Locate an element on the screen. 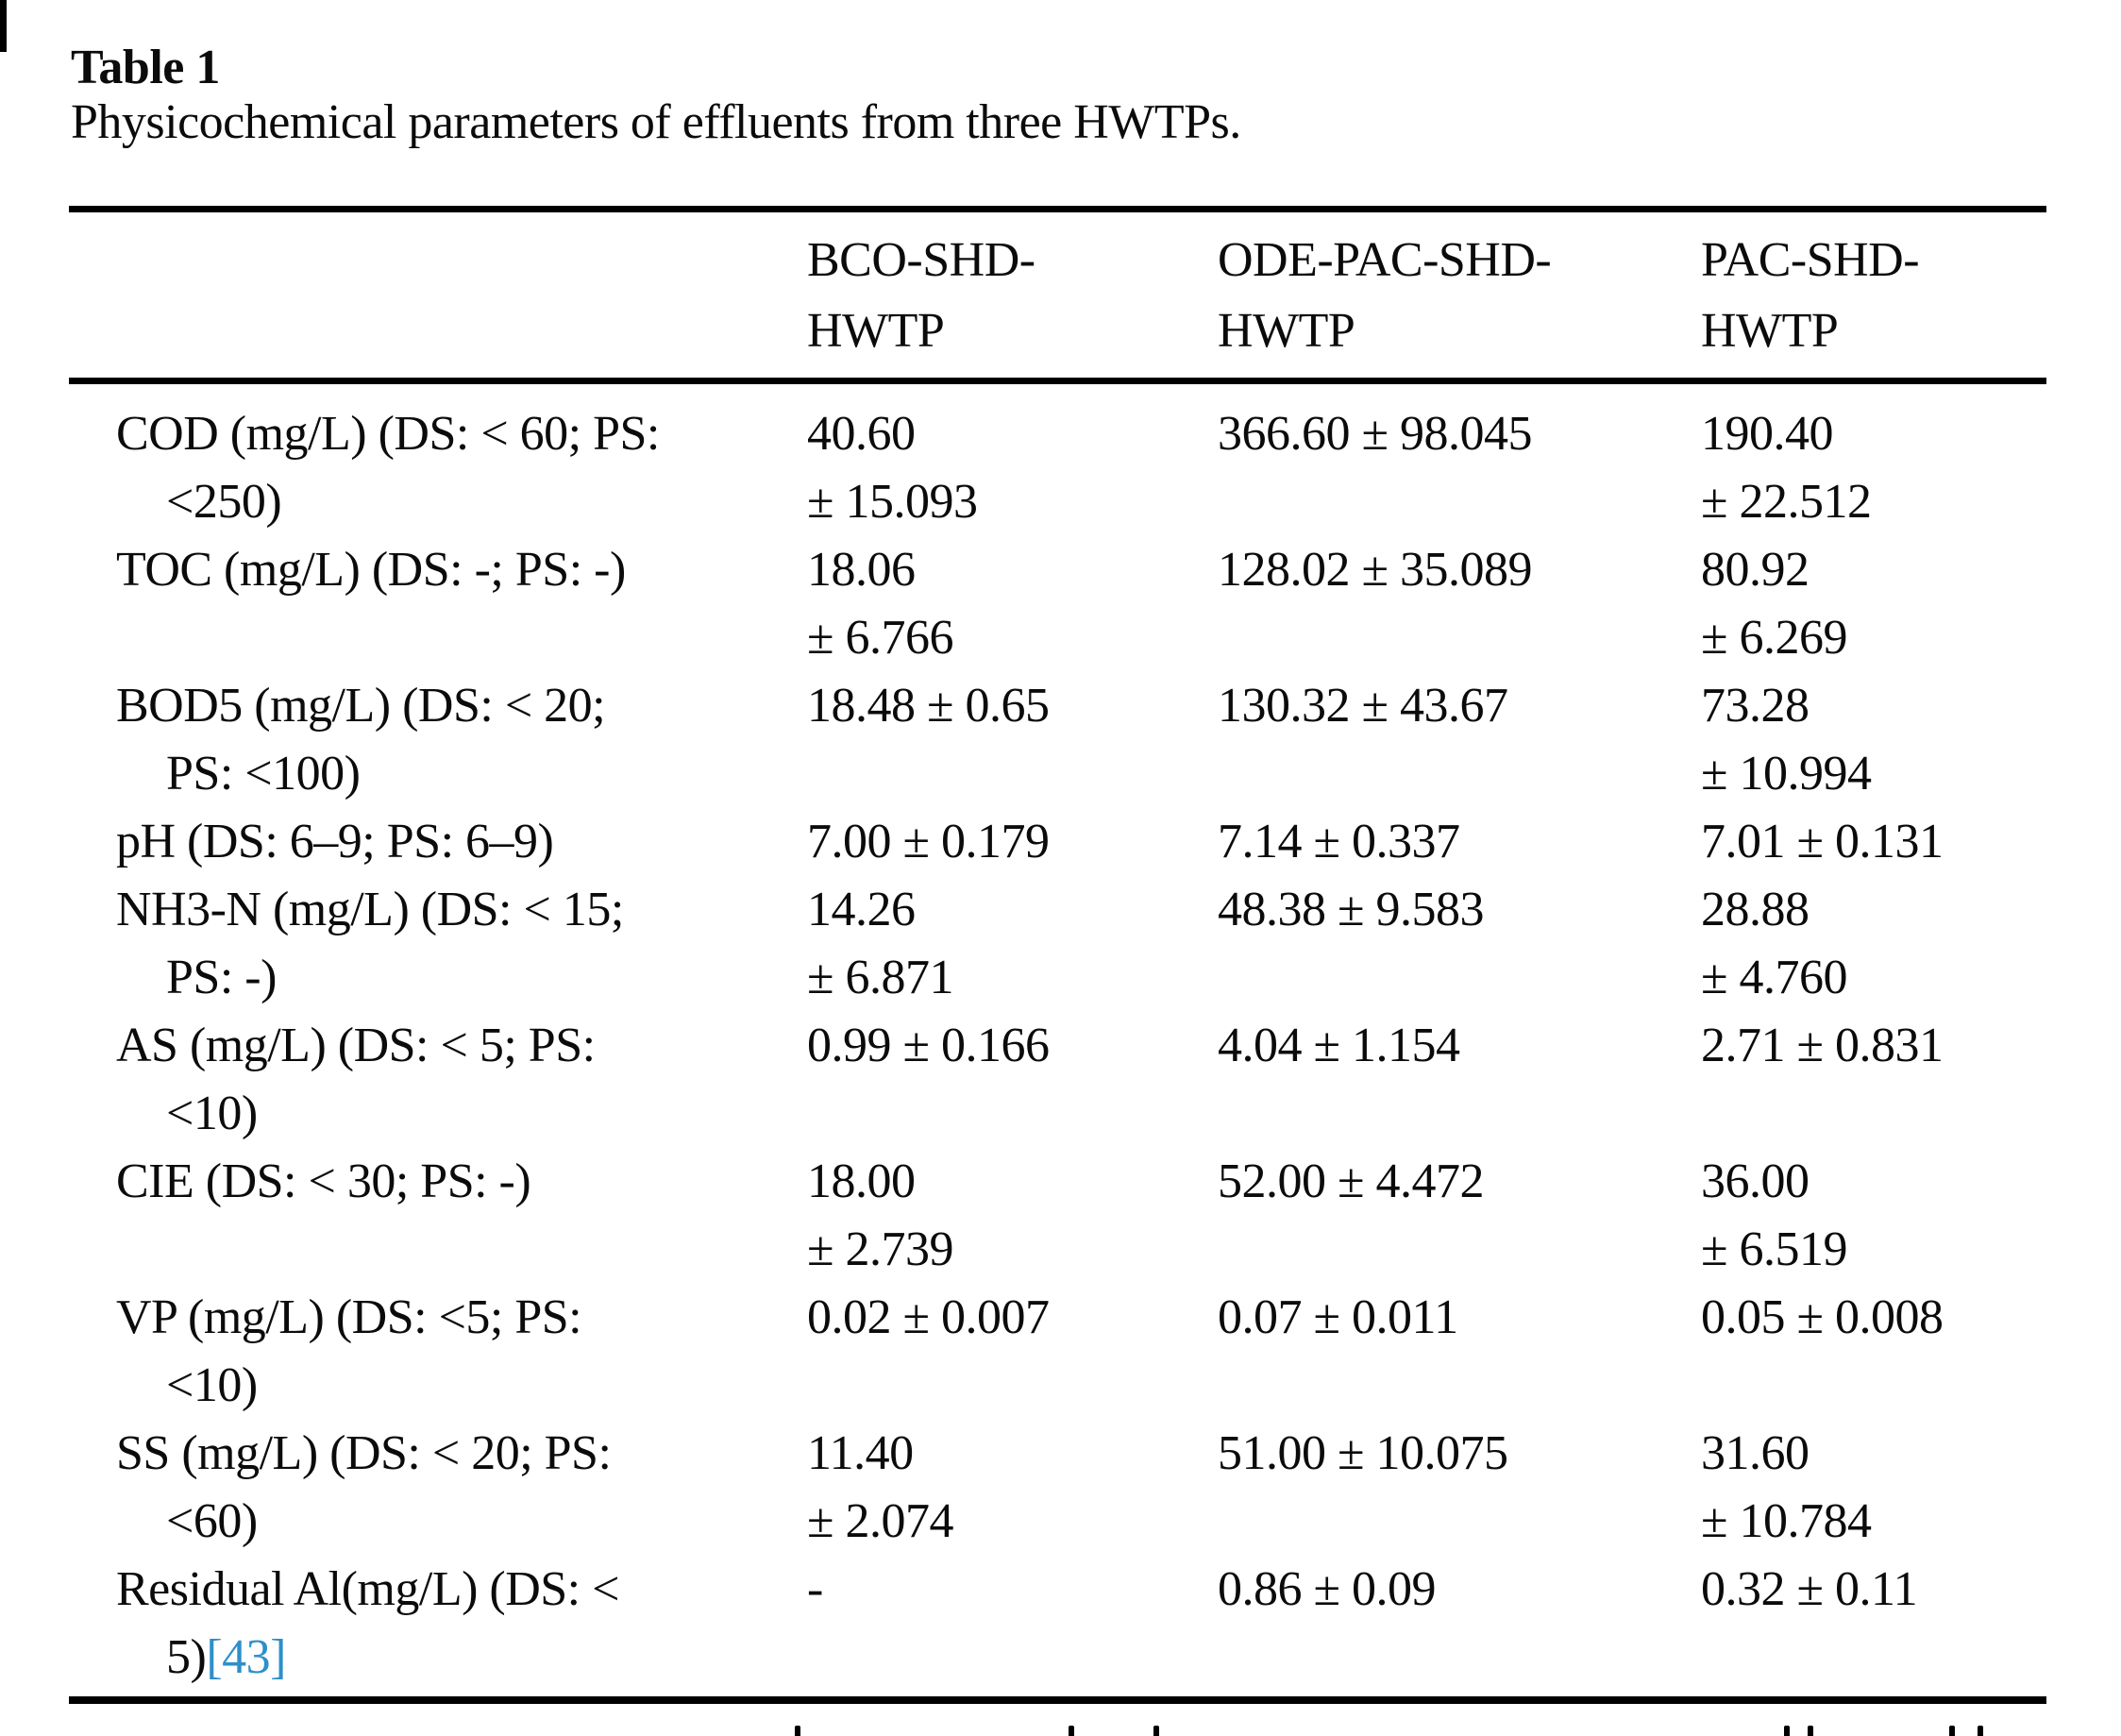  value-cell: 73.28 ± 10.994 is located at coordinates (1873, 740).